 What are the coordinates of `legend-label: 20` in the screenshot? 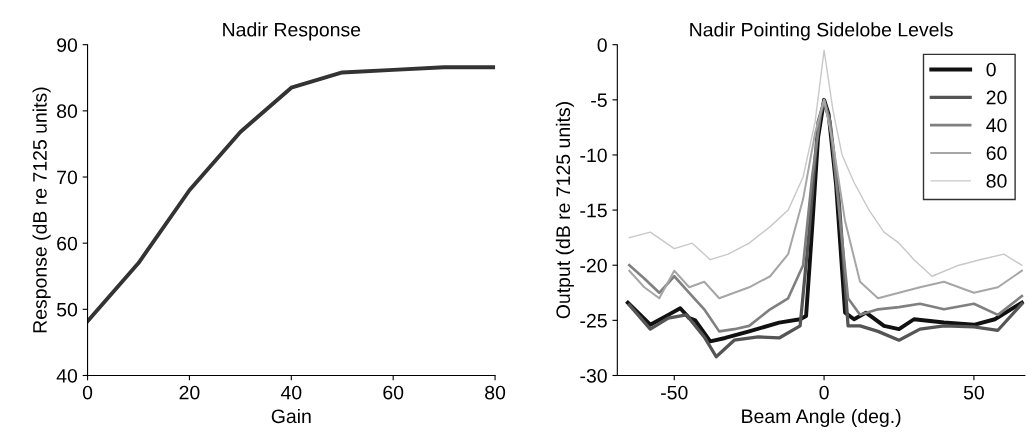 It's located at (996, 97).